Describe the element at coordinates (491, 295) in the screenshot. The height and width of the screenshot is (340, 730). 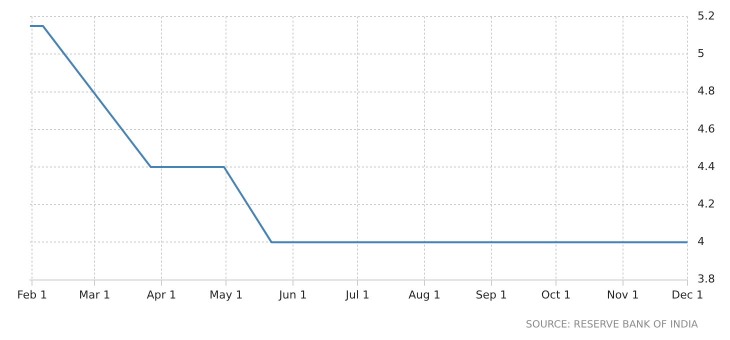
I see `x-tick-label: Sep 1` at that location.